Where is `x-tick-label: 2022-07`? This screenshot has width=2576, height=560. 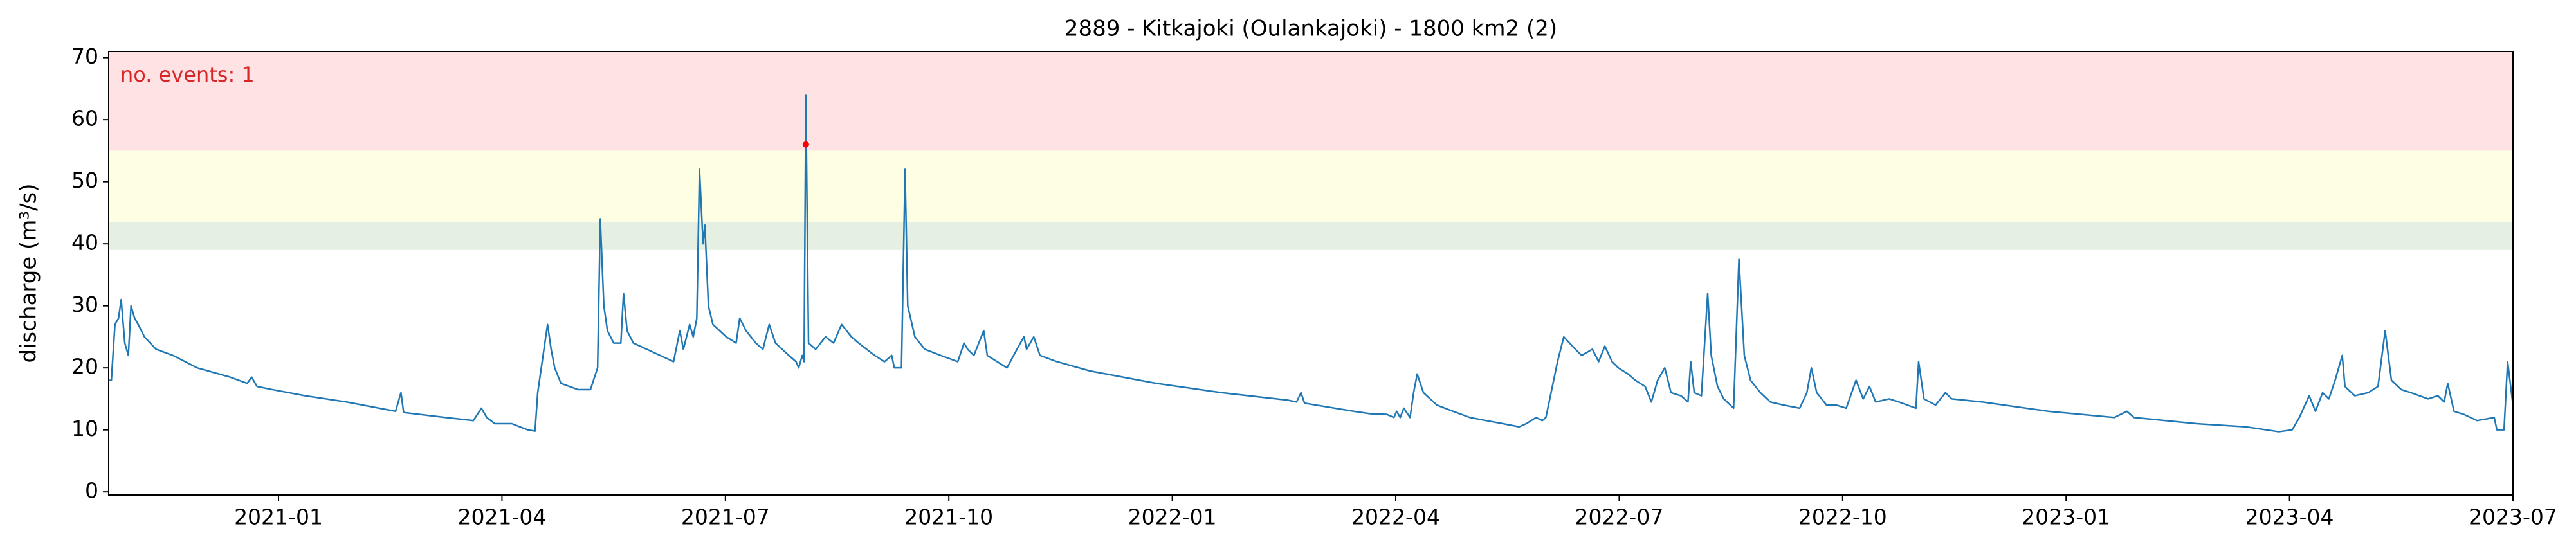 x-tick-label: 2022-07 is located at coordinates (1619, 517).